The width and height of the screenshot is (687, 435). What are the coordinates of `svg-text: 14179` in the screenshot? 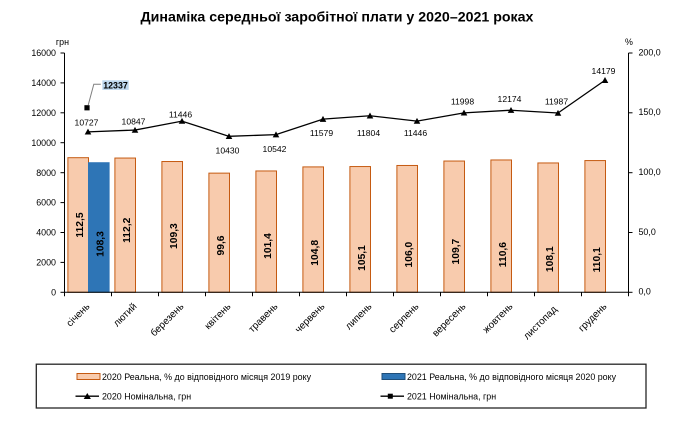 It's located at (604, 71).